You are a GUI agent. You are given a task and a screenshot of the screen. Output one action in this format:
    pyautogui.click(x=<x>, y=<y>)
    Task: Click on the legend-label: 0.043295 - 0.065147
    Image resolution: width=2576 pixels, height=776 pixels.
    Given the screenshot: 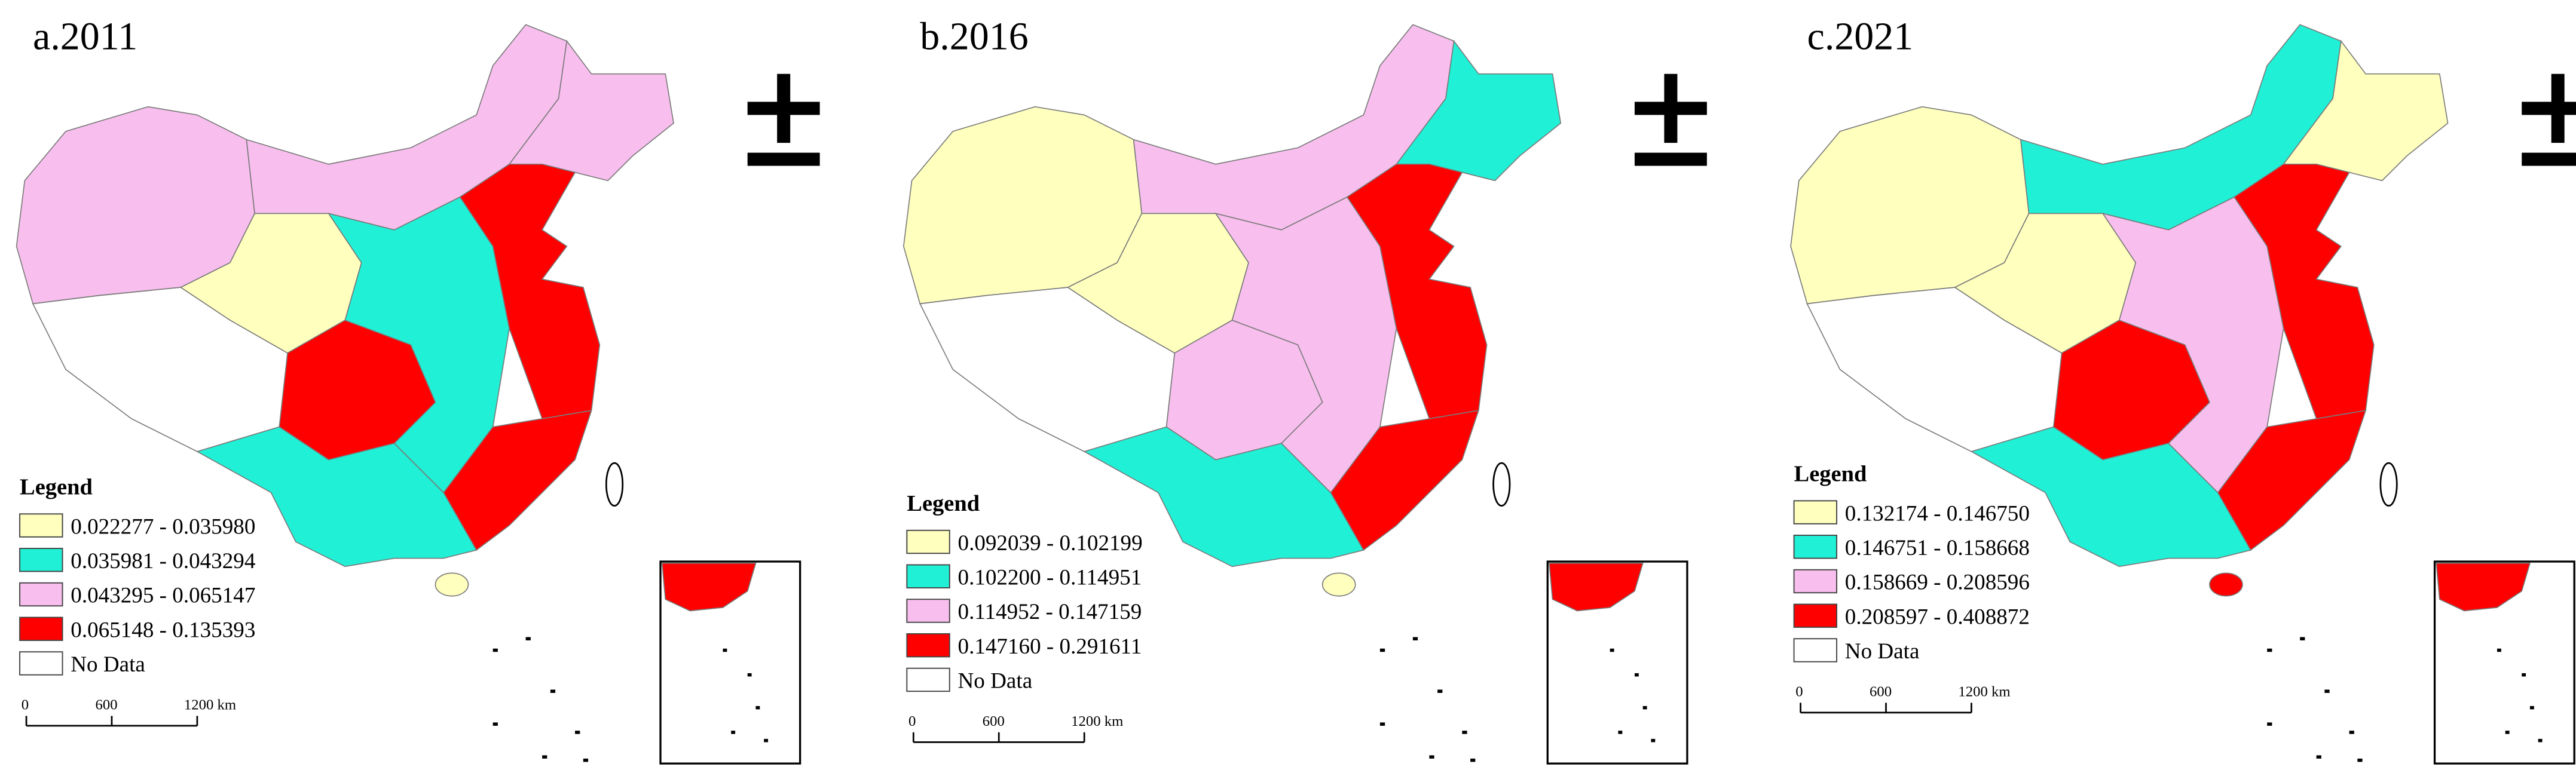 What is the action you would take?
    pyautogui.click(x=163, y=596)
    